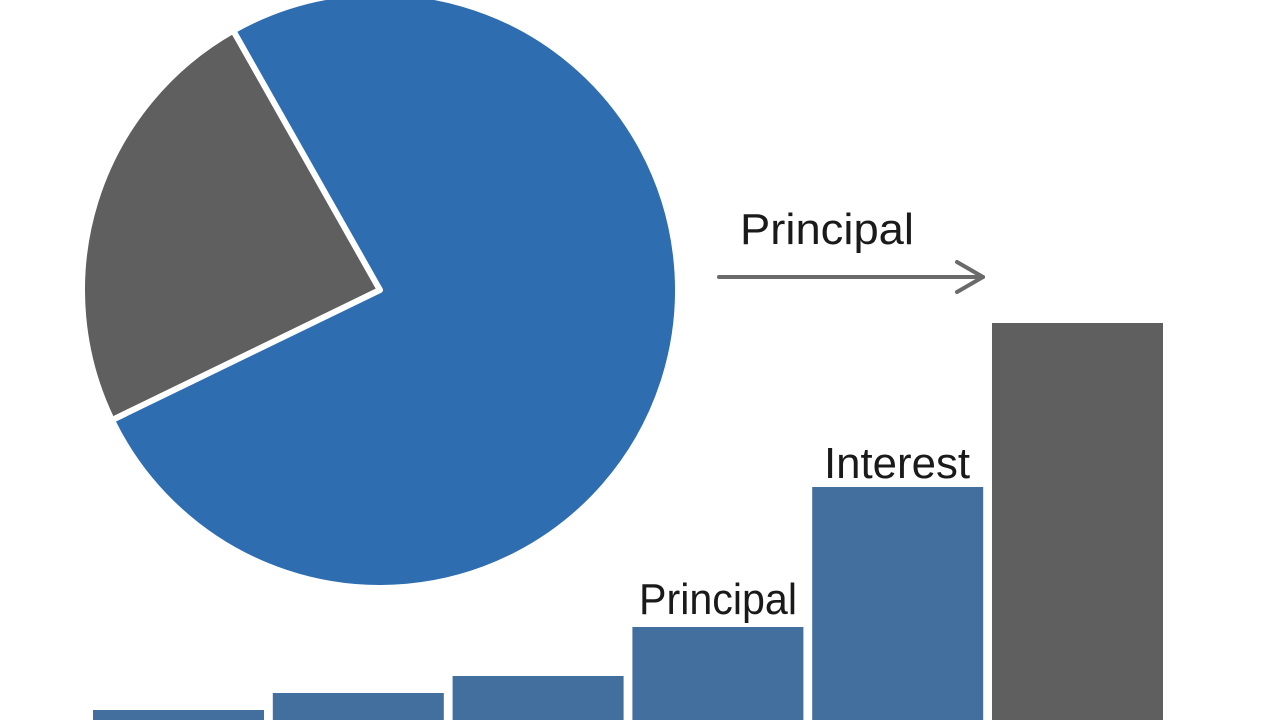 The width and height of the screenshot is (1280, 720). What do you see at coordinates (897, 463) in the screenshot?
I see `annotation: Interest` at bounding box center [897, 463].